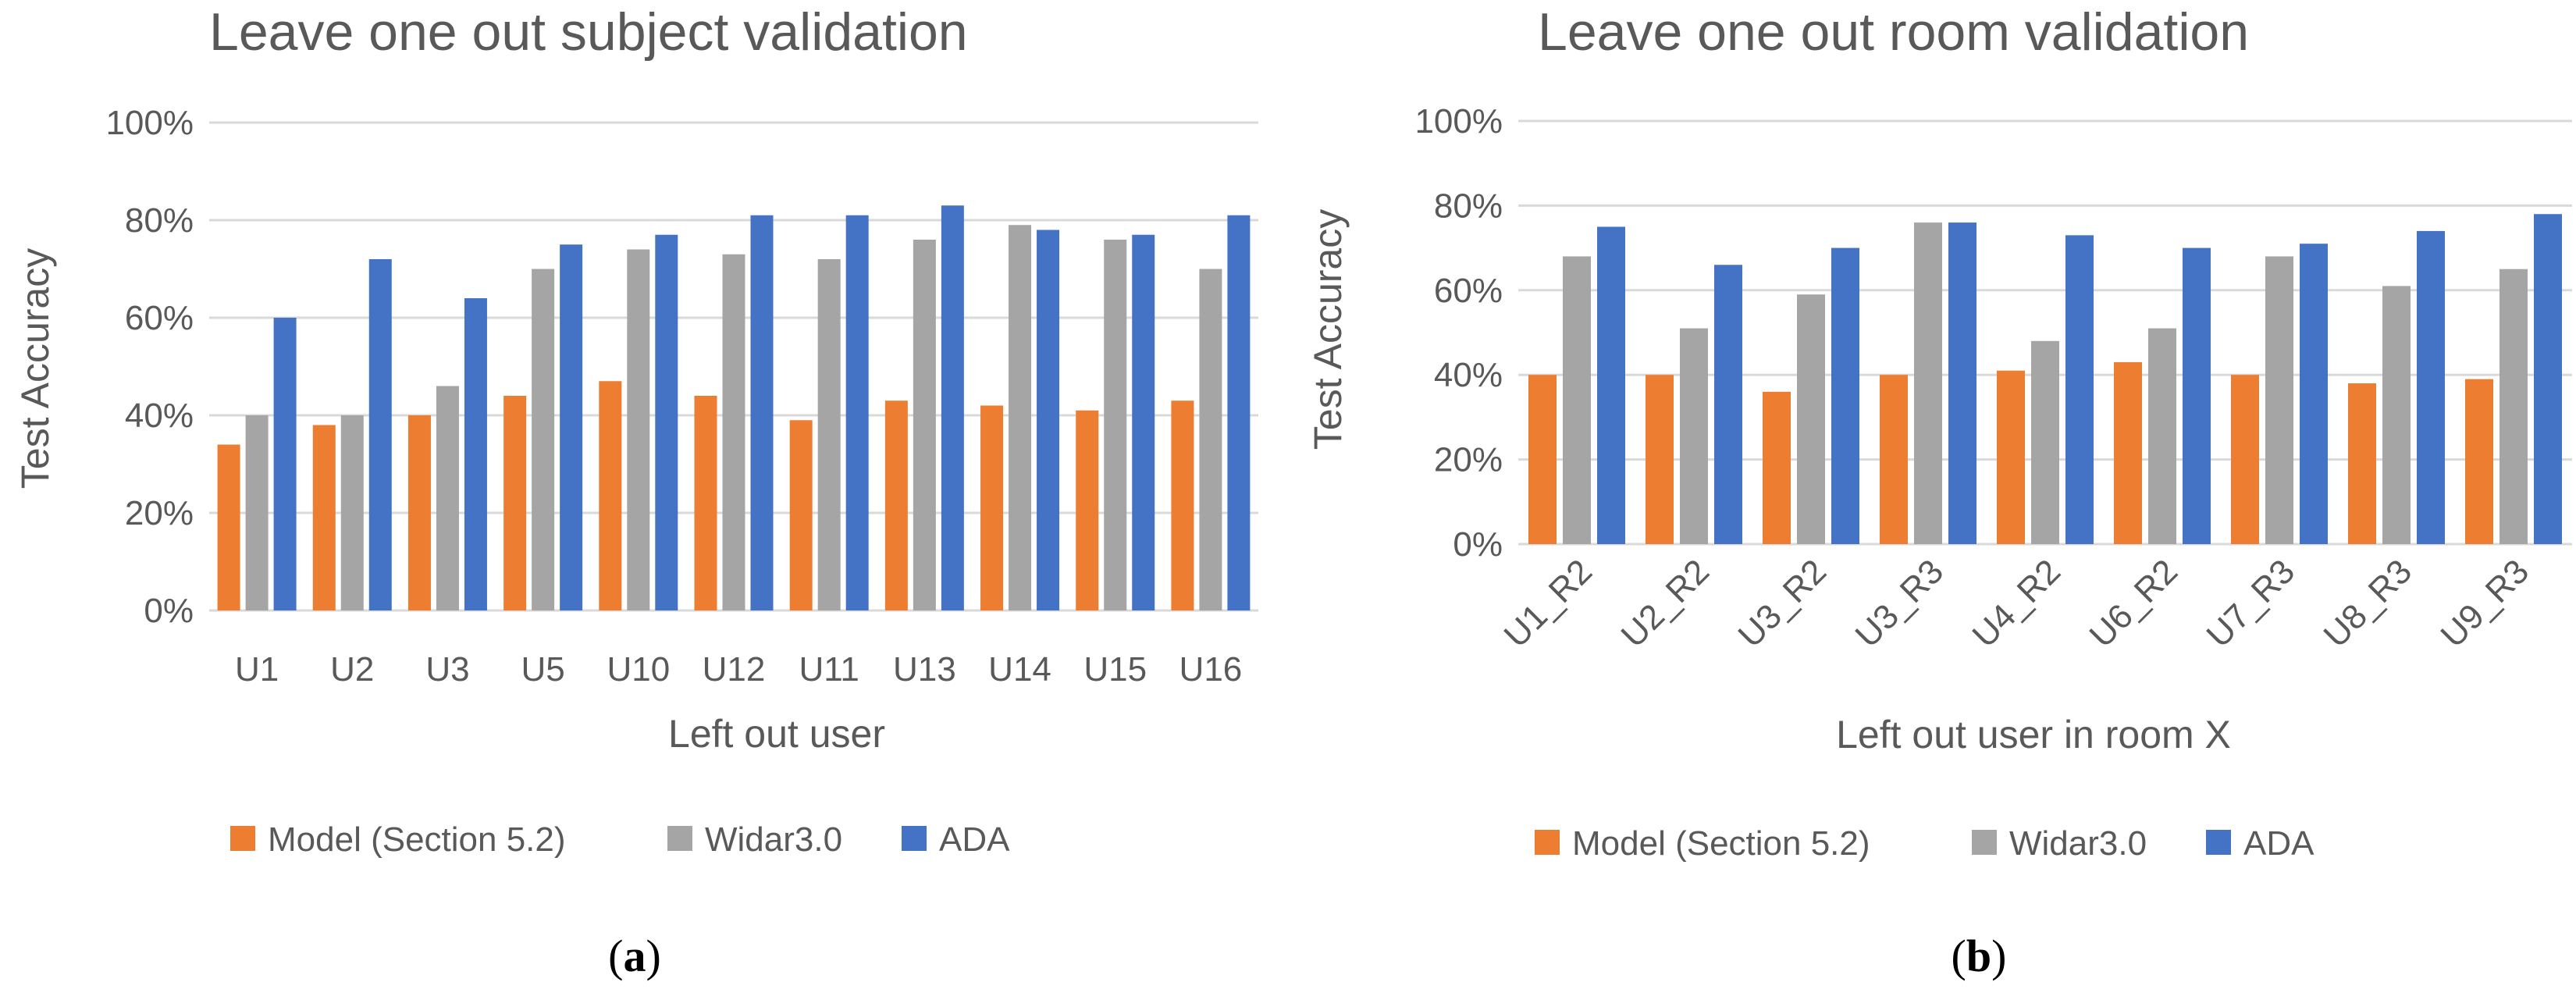  Describe the element at coordinates (1019, 669) in the screenshot. I see `x-tick-label: U14` at that location.